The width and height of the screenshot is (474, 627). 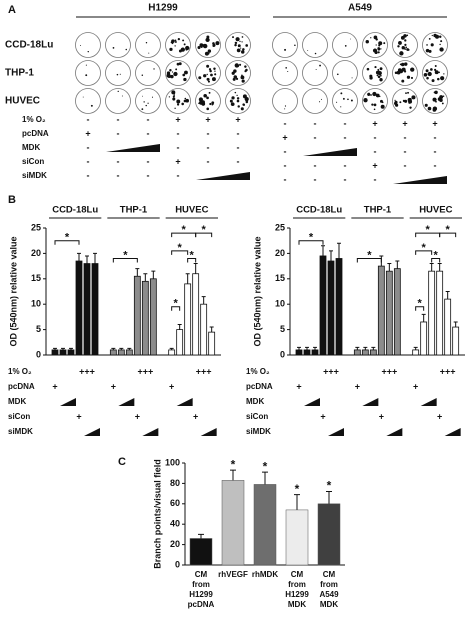 What do you see at coordinates (258, 431) in the screenshot?
I see `condition-label: siMDK` at bounding box center [258, 431].